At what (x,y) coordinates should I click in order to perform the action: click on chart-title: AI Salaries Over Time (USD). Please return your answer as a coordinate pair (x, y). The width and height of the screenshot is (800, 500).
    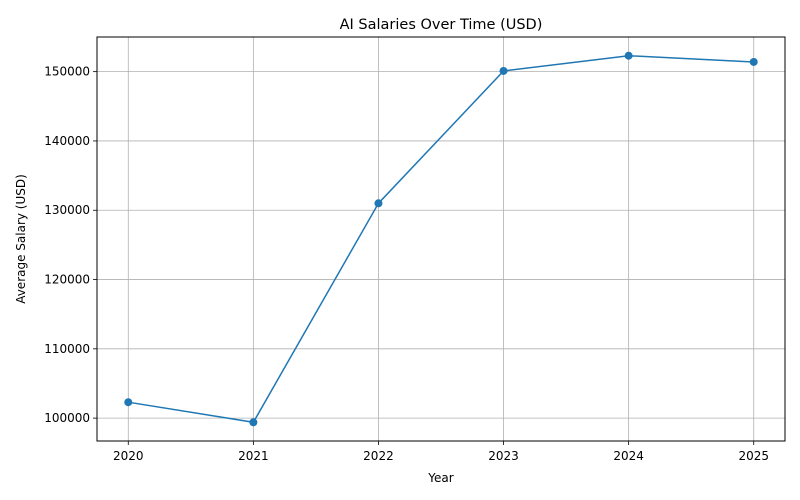
    Looking at the image, I should click on (441, 25).